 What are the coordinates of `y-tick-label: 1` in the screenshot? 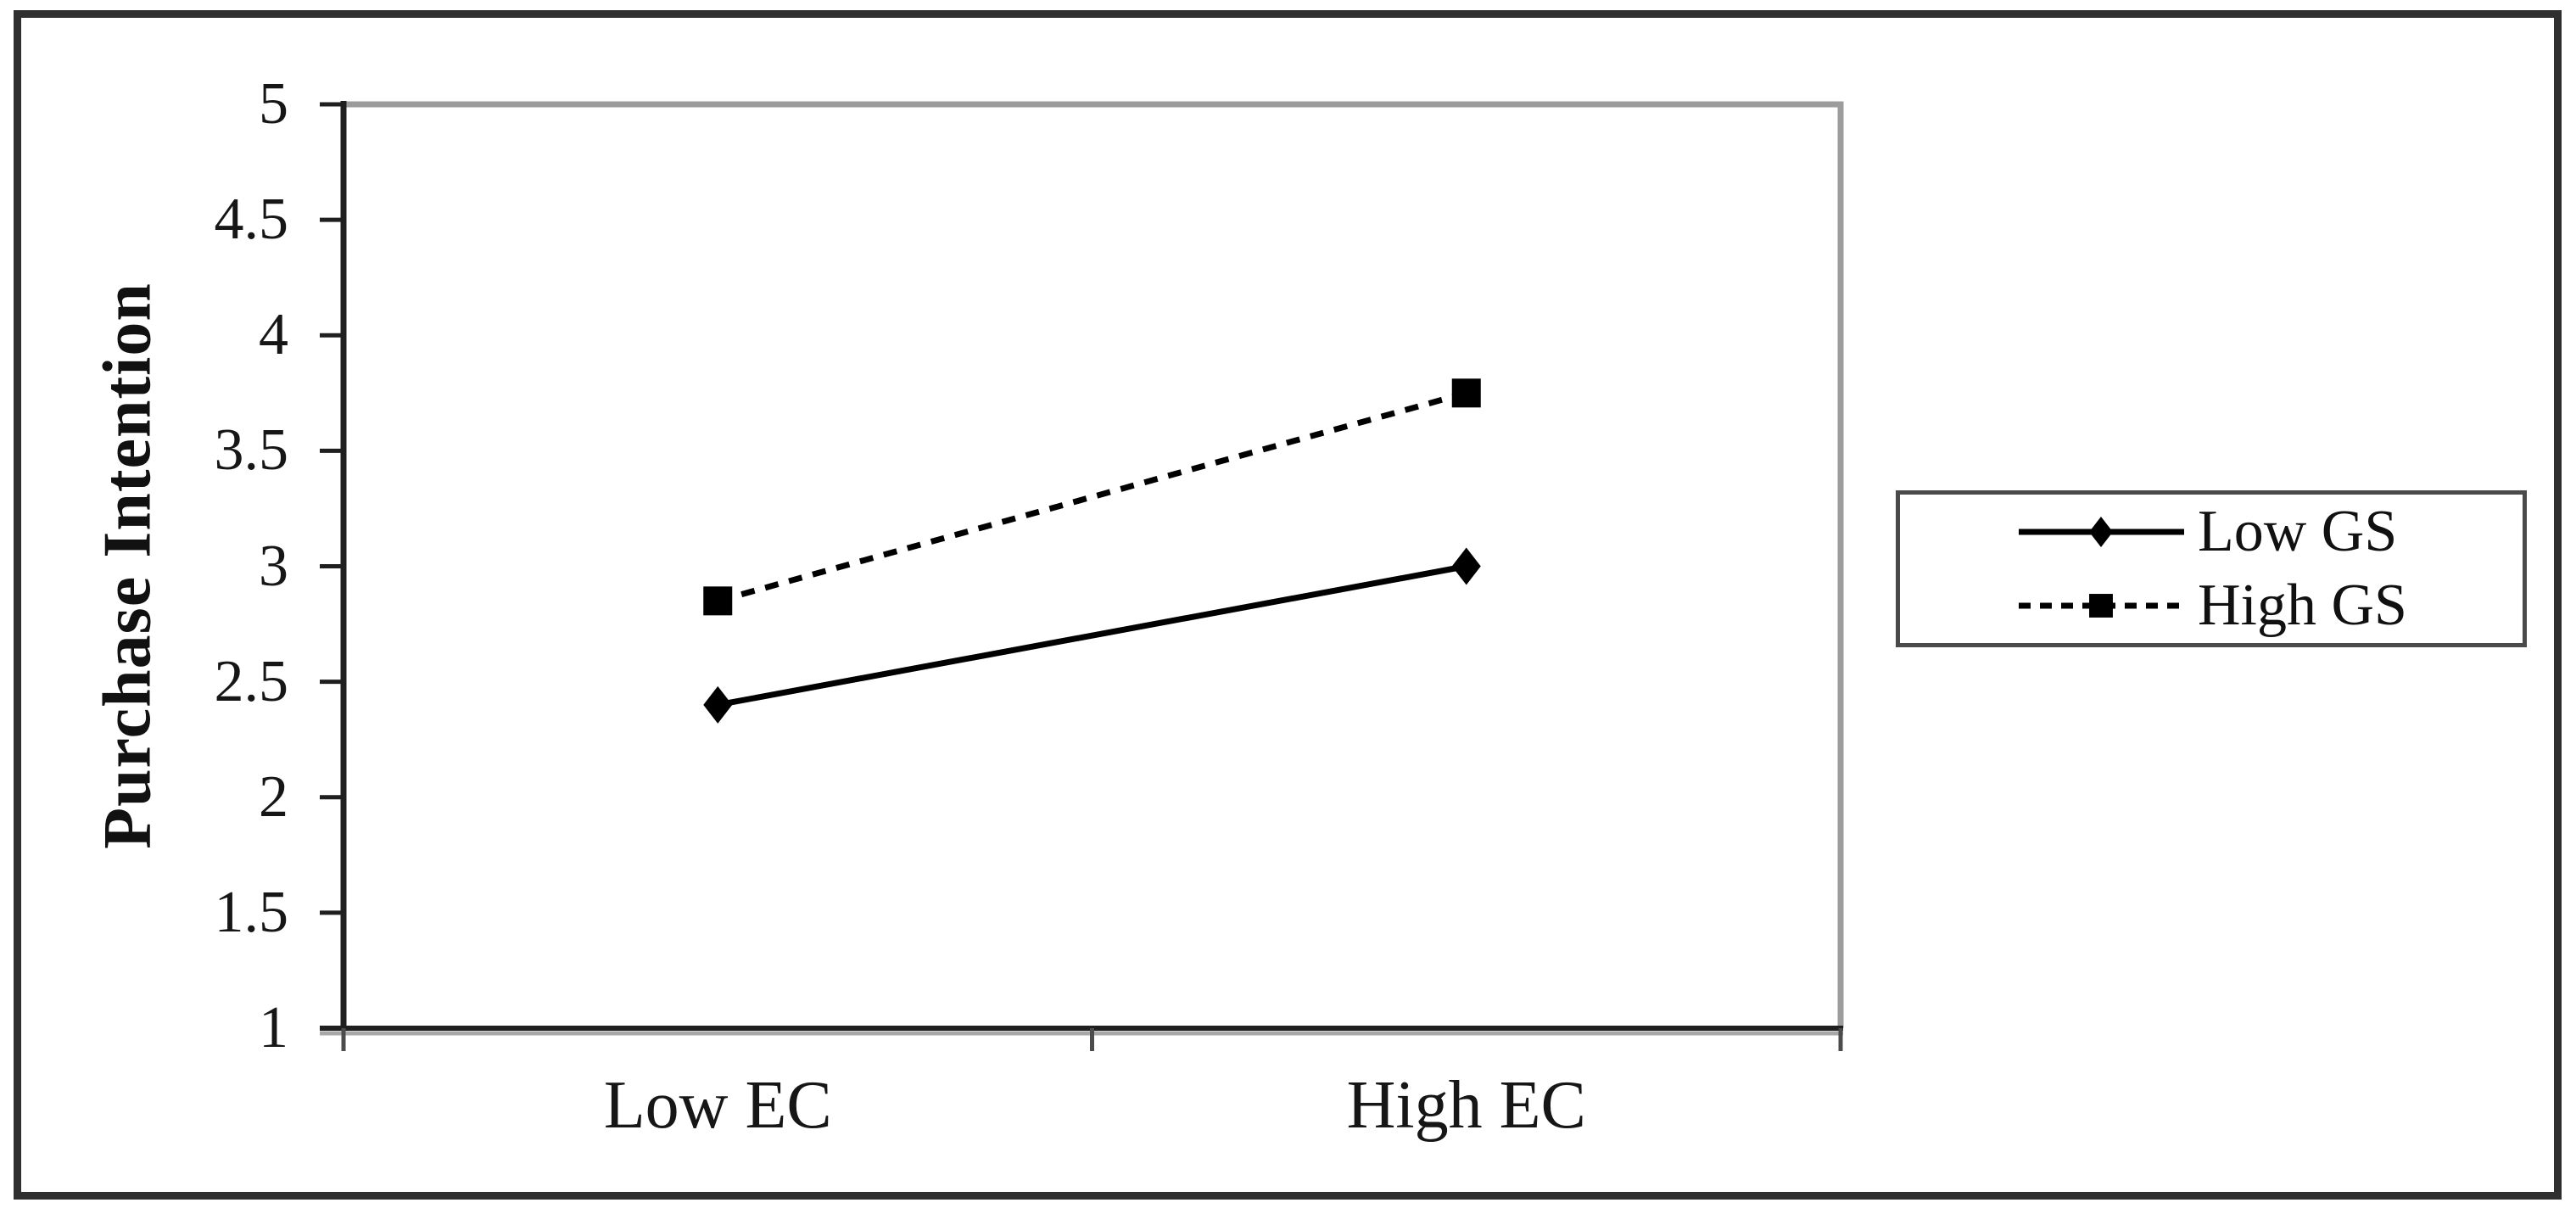 It's located at (273, 1027).